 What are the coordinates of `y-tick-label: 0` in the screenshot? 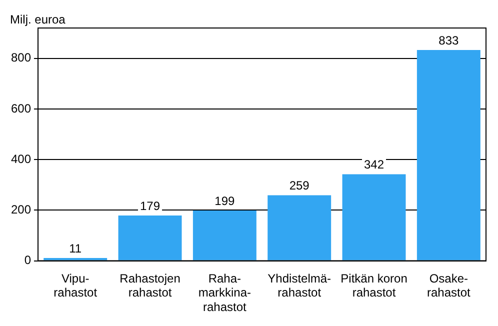 It's located at (28, 260).